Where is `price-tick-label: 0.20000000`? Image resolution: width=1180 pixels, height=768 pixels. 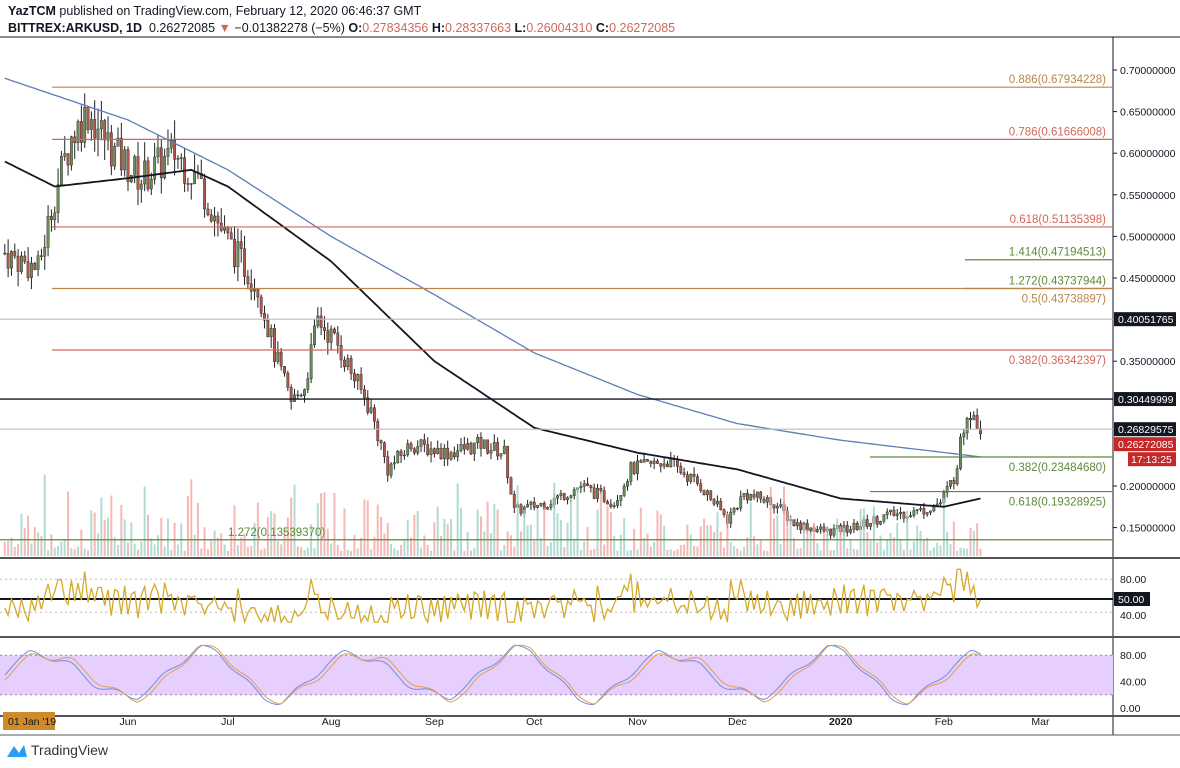 price-tick-label: 0.20000000 is located at coordinates (1148, 487).